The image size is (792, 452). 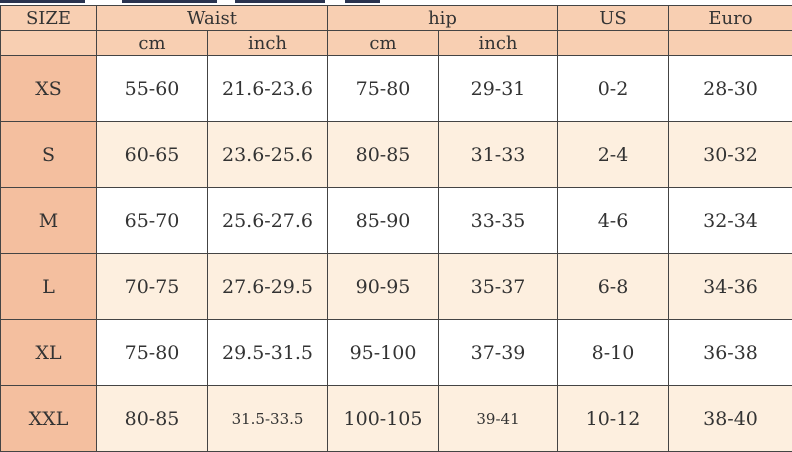 What do you see at coordinates (443, 18) in the screenshot?
I see `header-hip: hip` at bounding box center [443, 18].